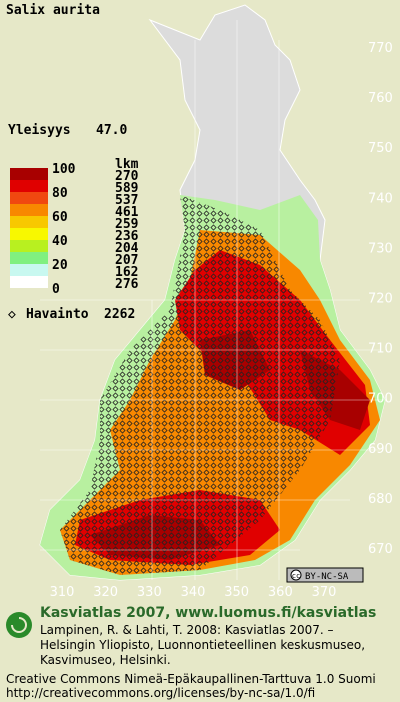 The height and width of the screenshot is (702, 400). What do you see at coordinates (193, 592) in the screenshot?
I see `x-grid-label: 340` at bounding box center [193, 592].